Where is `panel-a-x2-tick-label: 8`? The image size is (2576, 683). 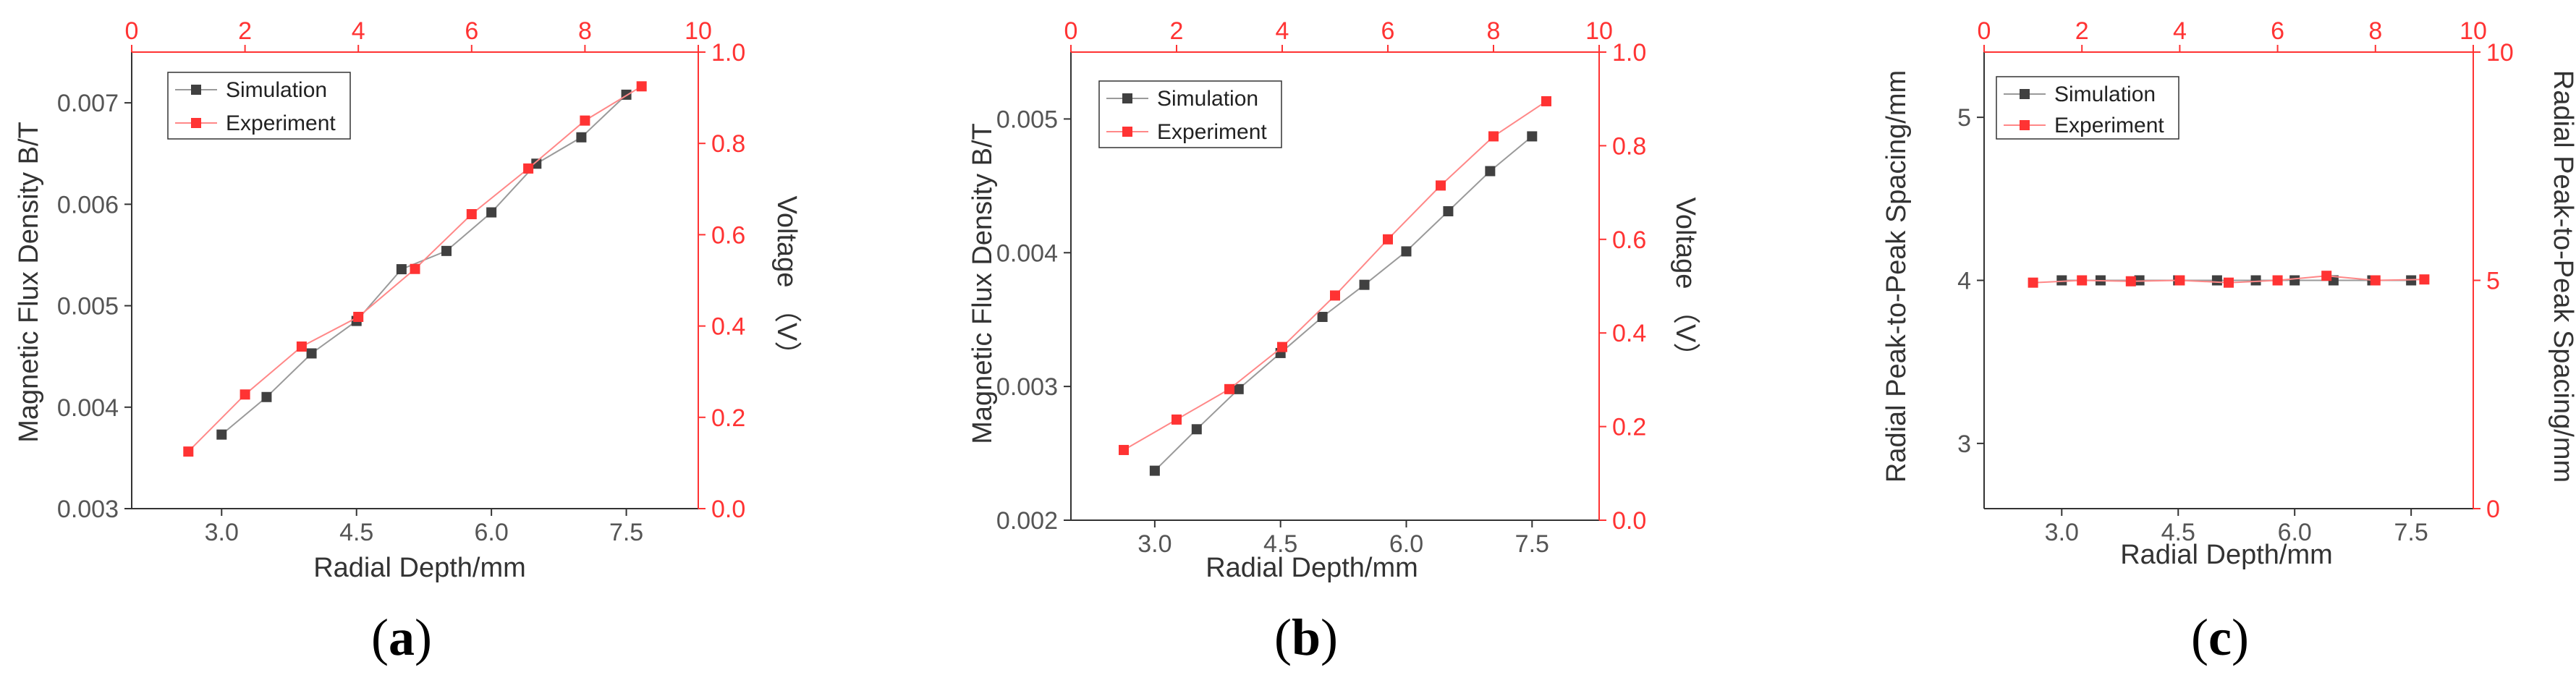 panel-a-x2-tick-label: 8 is located at coordinates (585, 31).